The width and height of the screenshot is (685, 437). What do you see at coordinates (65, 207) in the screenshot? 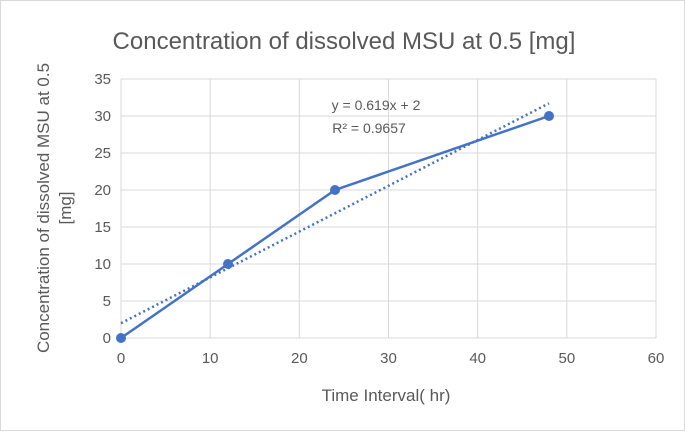
I see `y-axis-label-line2: [mg]` at bounding box center [65, 207].